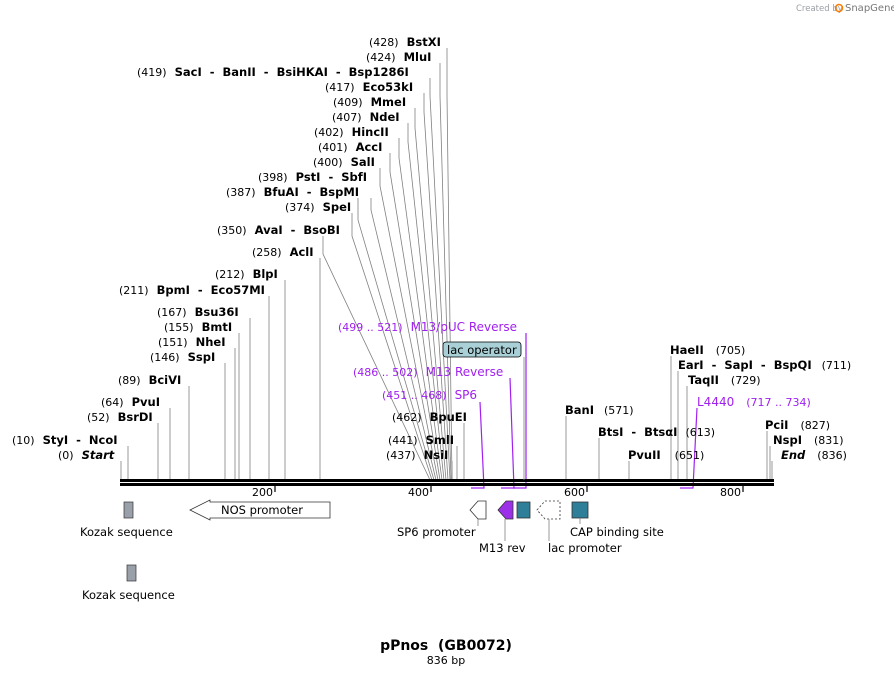 The image size is (894, 676). Describe the element at coordinates (126, 532) in the screenshot. I see `kozak-sequence-1-label: Kozak sequence` at that location.